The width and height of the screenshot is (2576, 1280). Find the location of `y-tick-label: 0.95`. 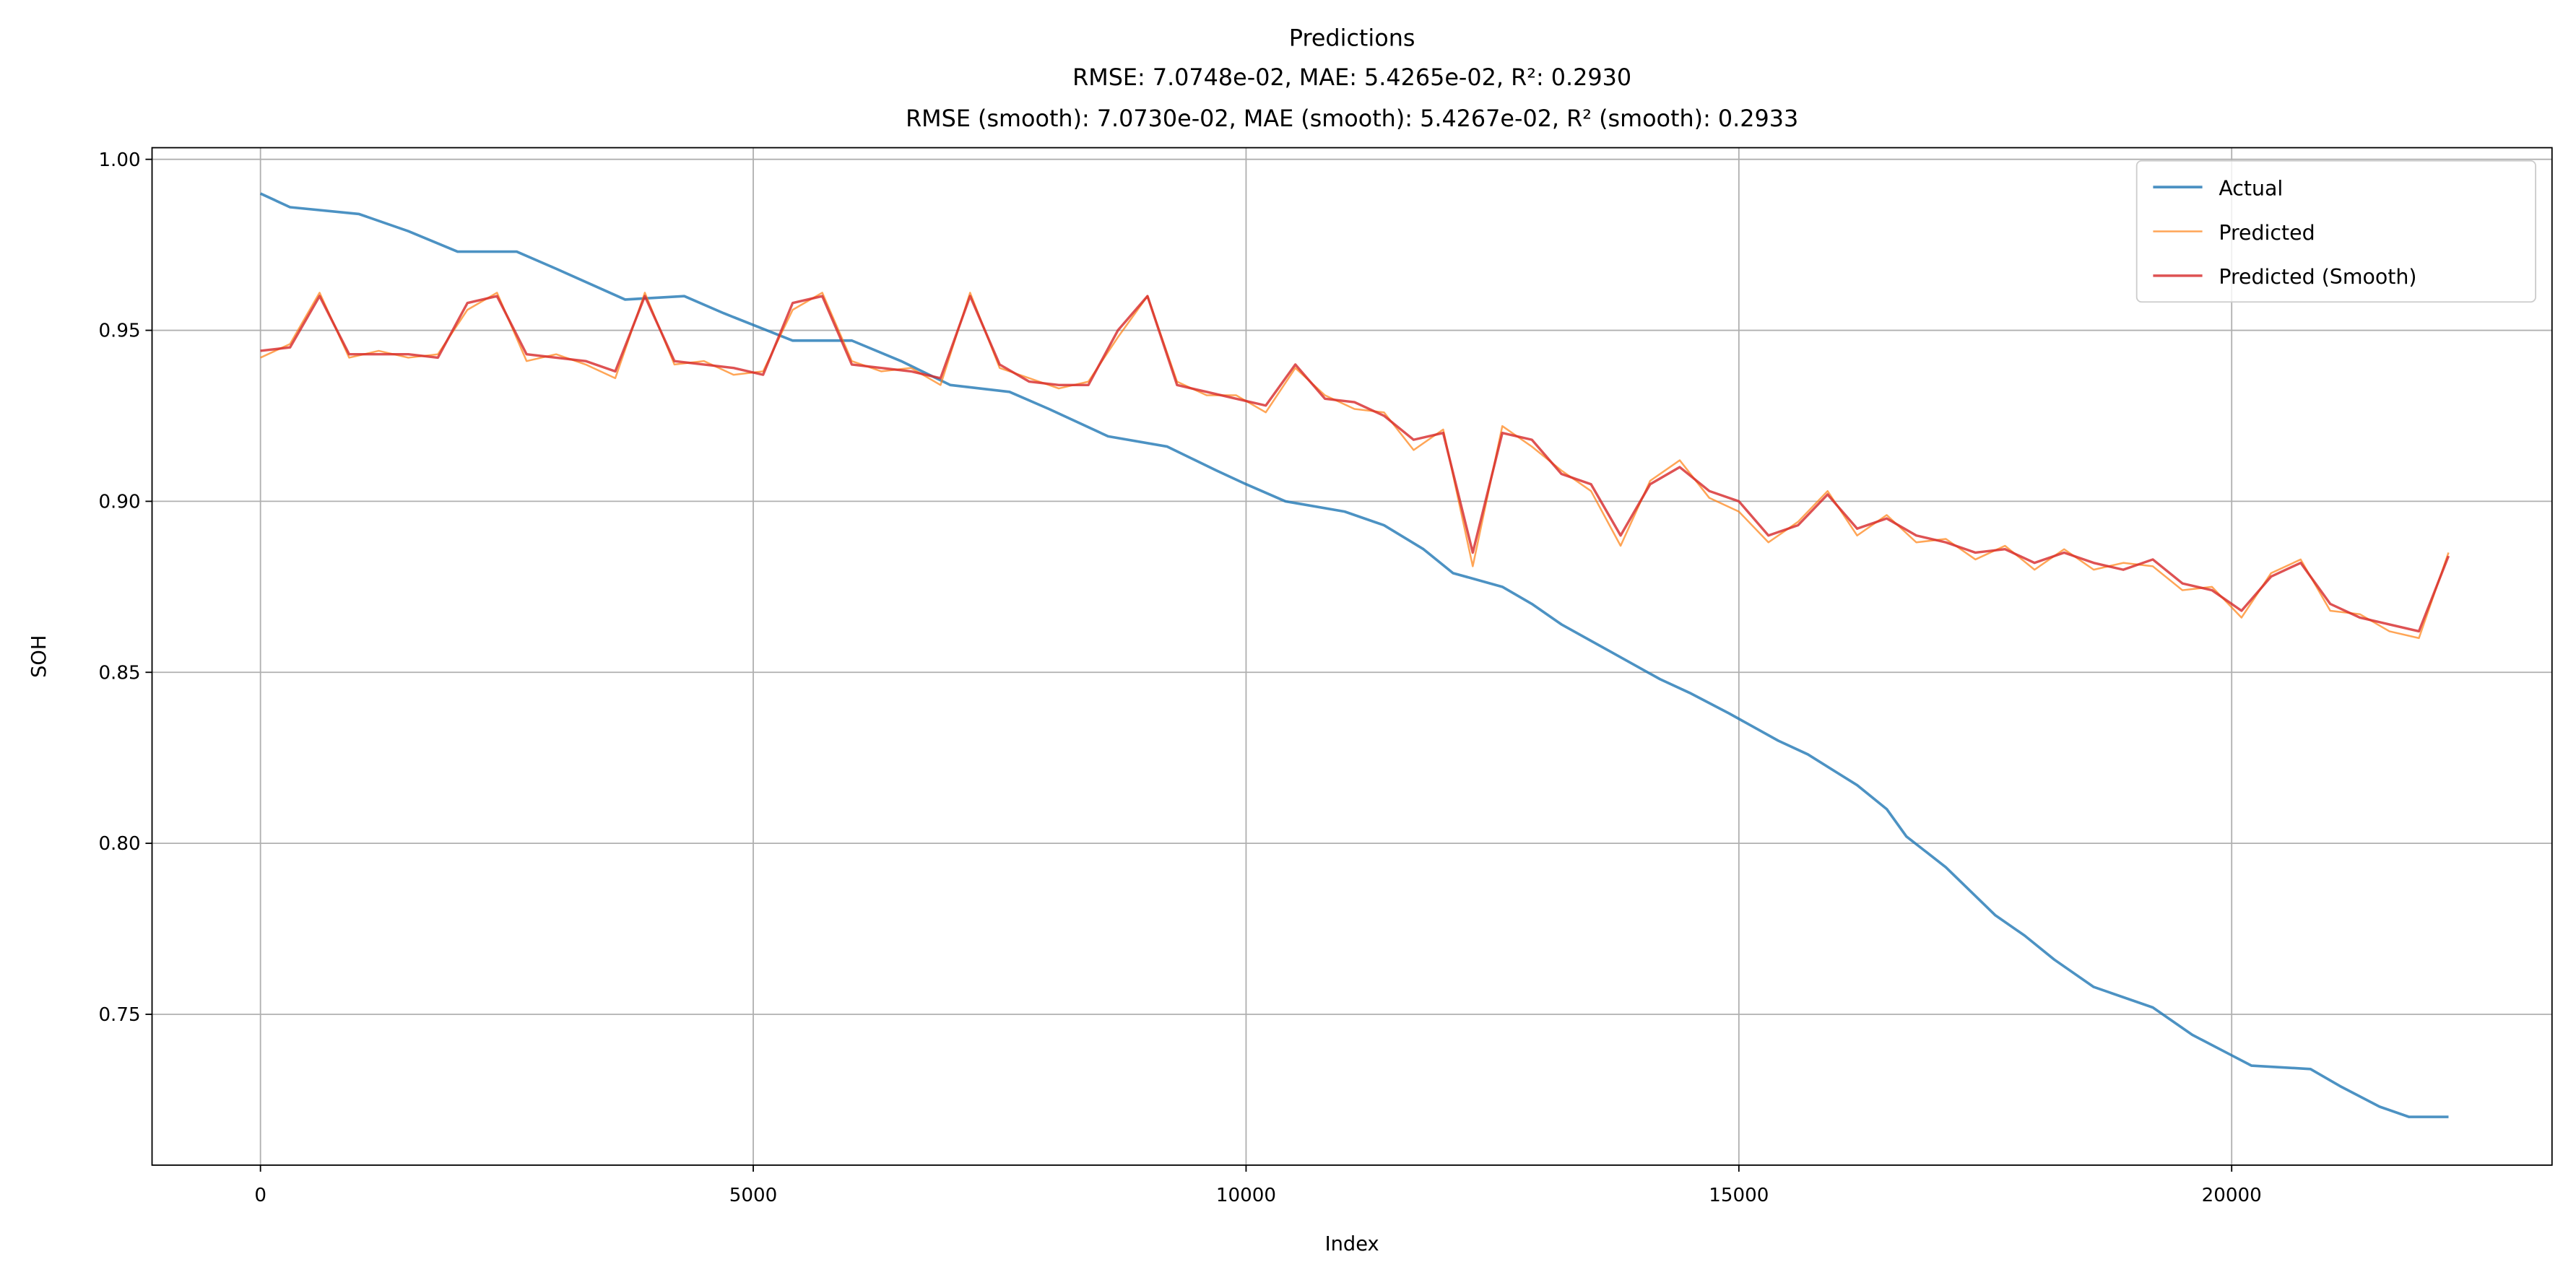

y-tick-label: 0.95 is located at coordinates (119, 331).